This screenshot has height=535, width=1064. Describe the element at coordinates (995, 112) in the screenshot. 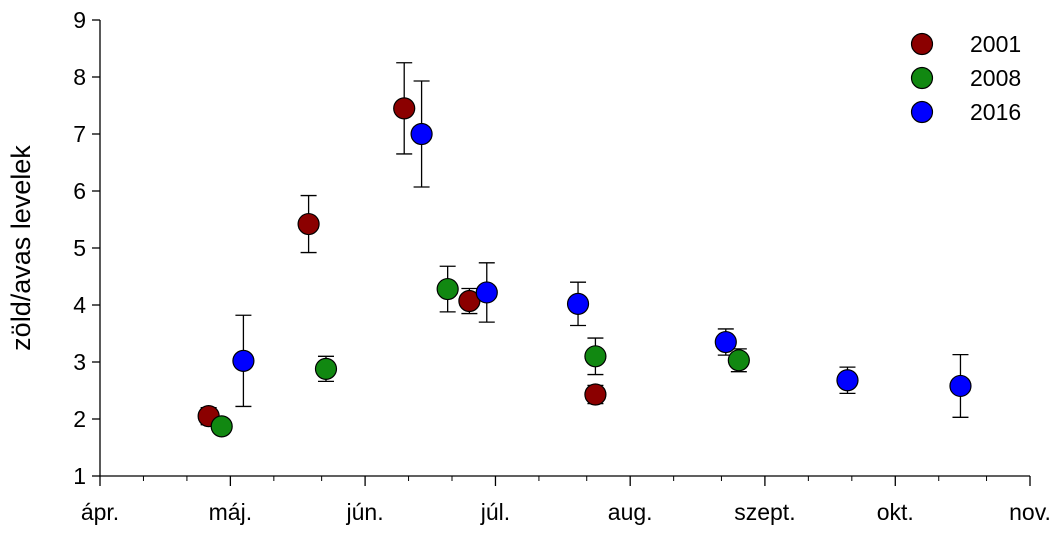

I see `legend-label: 2016` at that location.